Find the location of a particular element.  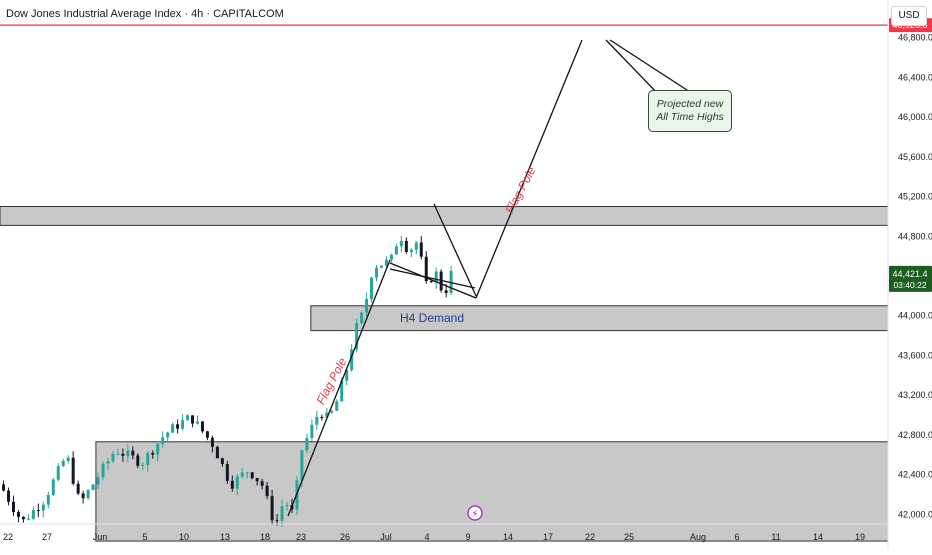

projected-note-line-2: All Time Highs is located at coordinates (690, 117).